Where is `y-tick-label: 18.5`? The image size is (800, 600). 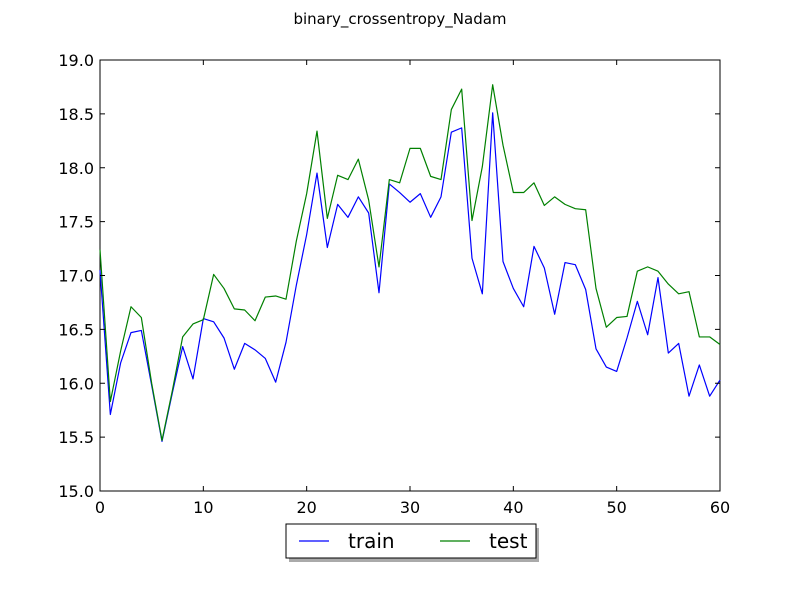
y-tick-label: 18.5 is located at coordinates (76, 114).